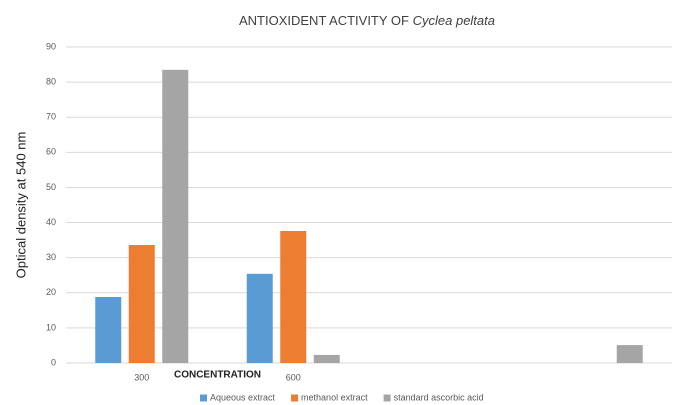 Image resolution: width=673 pixels, height=405 pixels. Describe the element at coordinates (217, 375) in the screenshot. I see `x-axis-label: CONCENTRATION` at that location.